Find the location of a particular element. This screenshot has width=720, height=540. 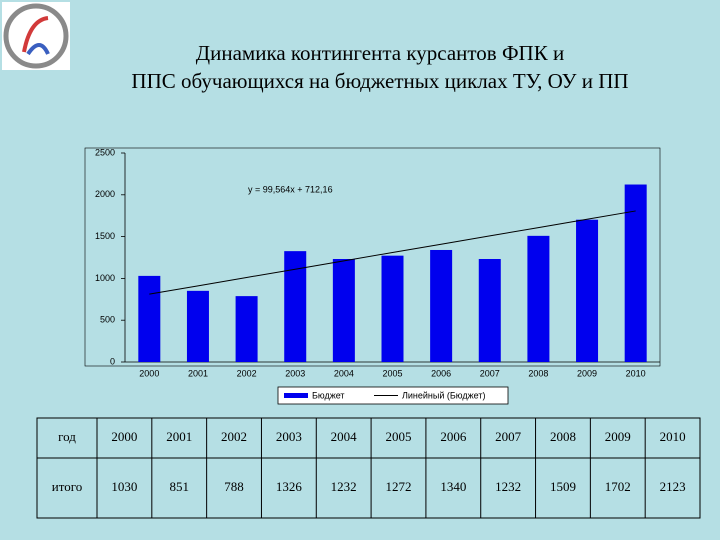

logo-ring is located at coordinates (36, 36).